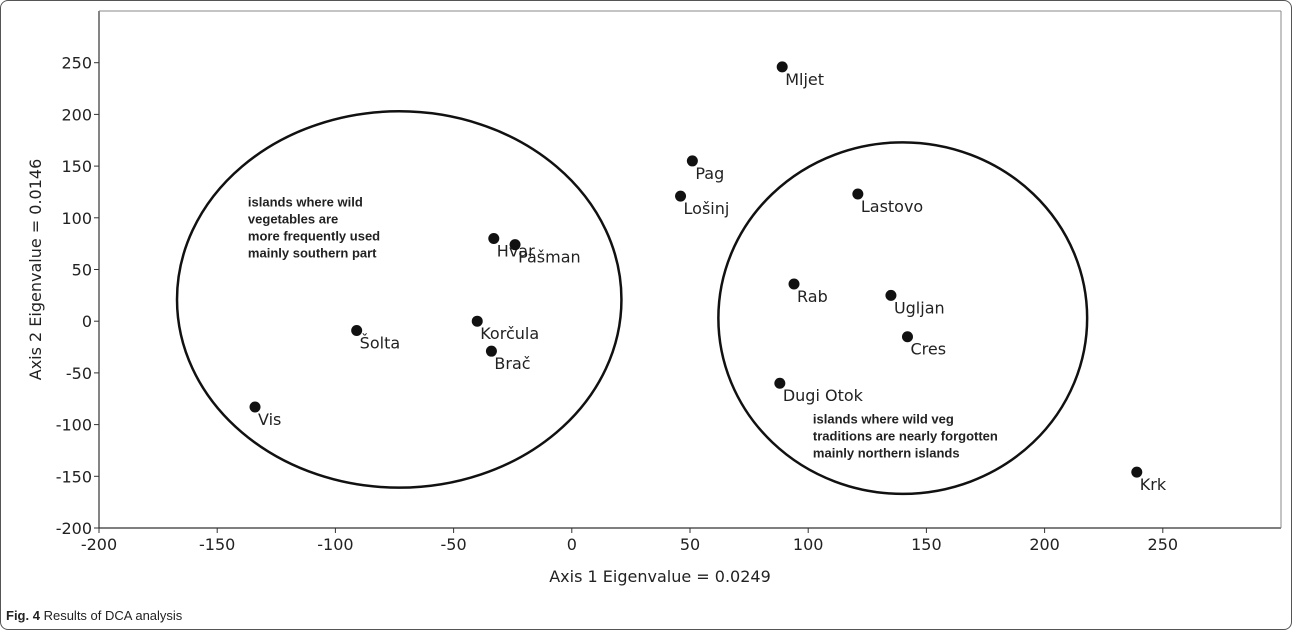 This screenshot has height=630, width=1292. I want to click on data-point-lošinj: Lošinj, so click(702, 204).